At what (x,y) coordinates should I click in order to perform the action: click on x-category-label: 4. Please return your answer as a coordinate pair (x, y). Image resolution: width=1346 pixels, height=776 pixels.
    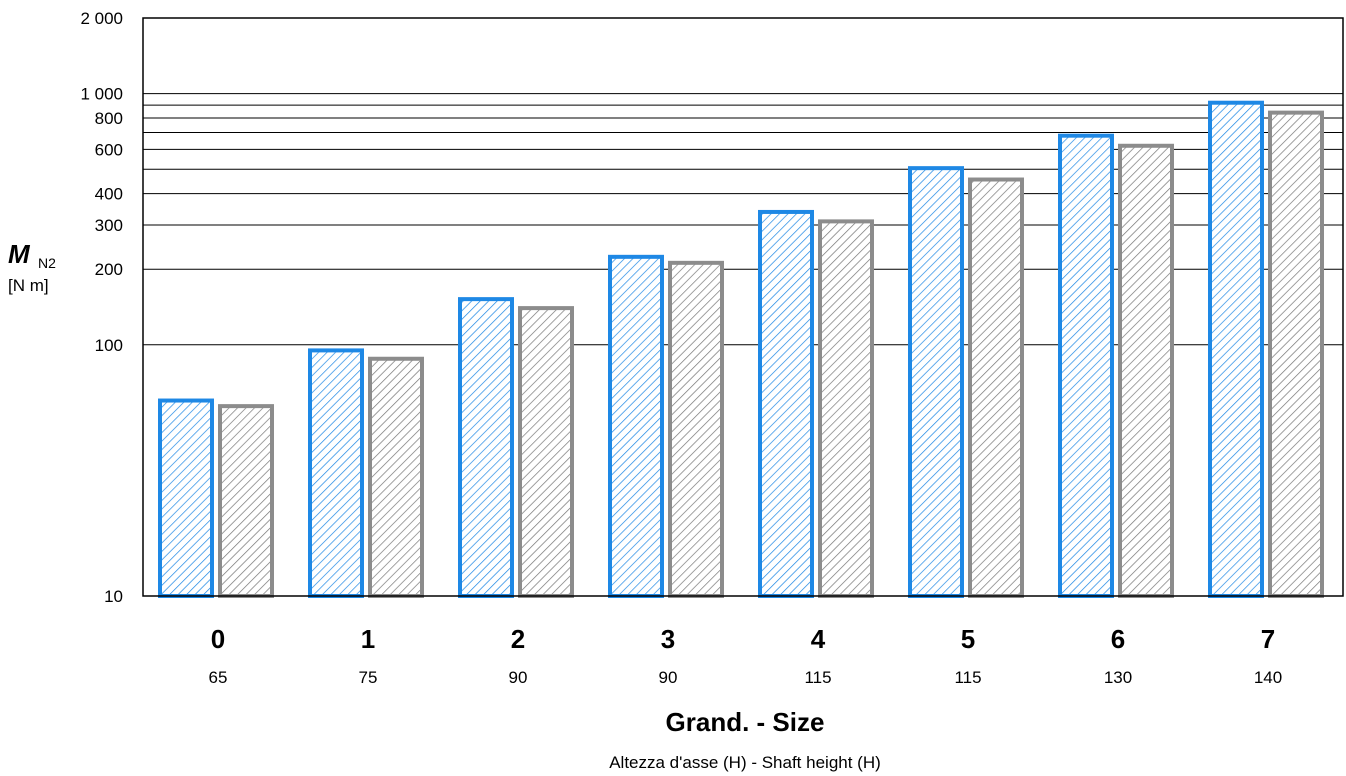
    Looking at the image, I should click on (818, 639).